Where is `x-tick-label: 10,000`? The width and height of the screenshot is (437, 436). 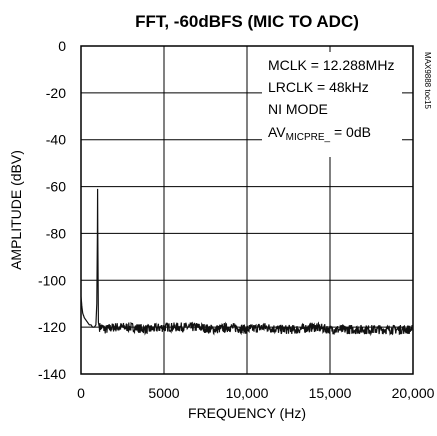
x-tick-label: 10,000 is located at coordinates (247, 393).